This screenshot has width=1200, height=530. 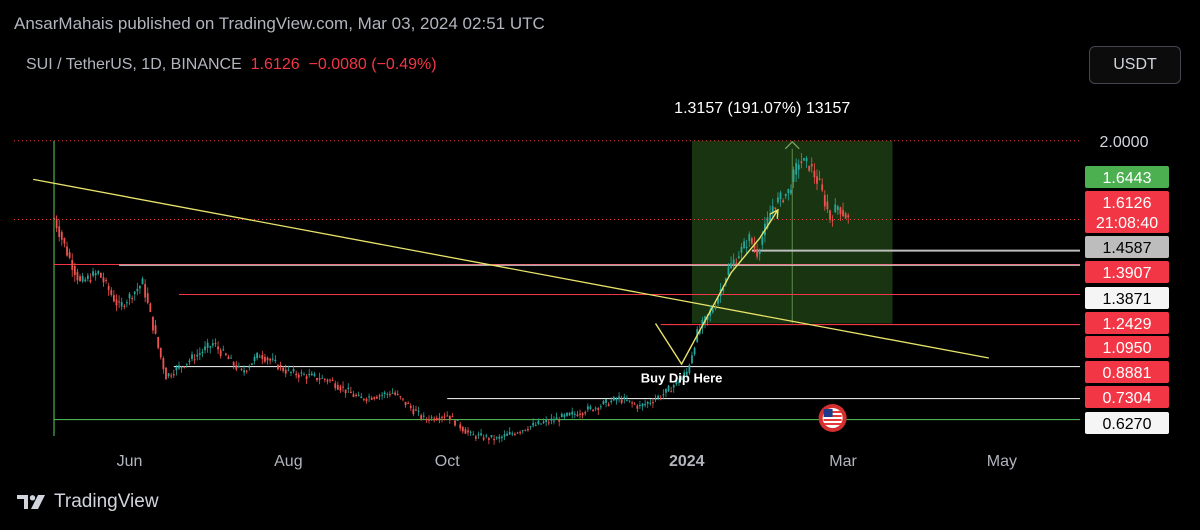 I want to click on x-tick-label: Oct, so click(x=447, y=461).